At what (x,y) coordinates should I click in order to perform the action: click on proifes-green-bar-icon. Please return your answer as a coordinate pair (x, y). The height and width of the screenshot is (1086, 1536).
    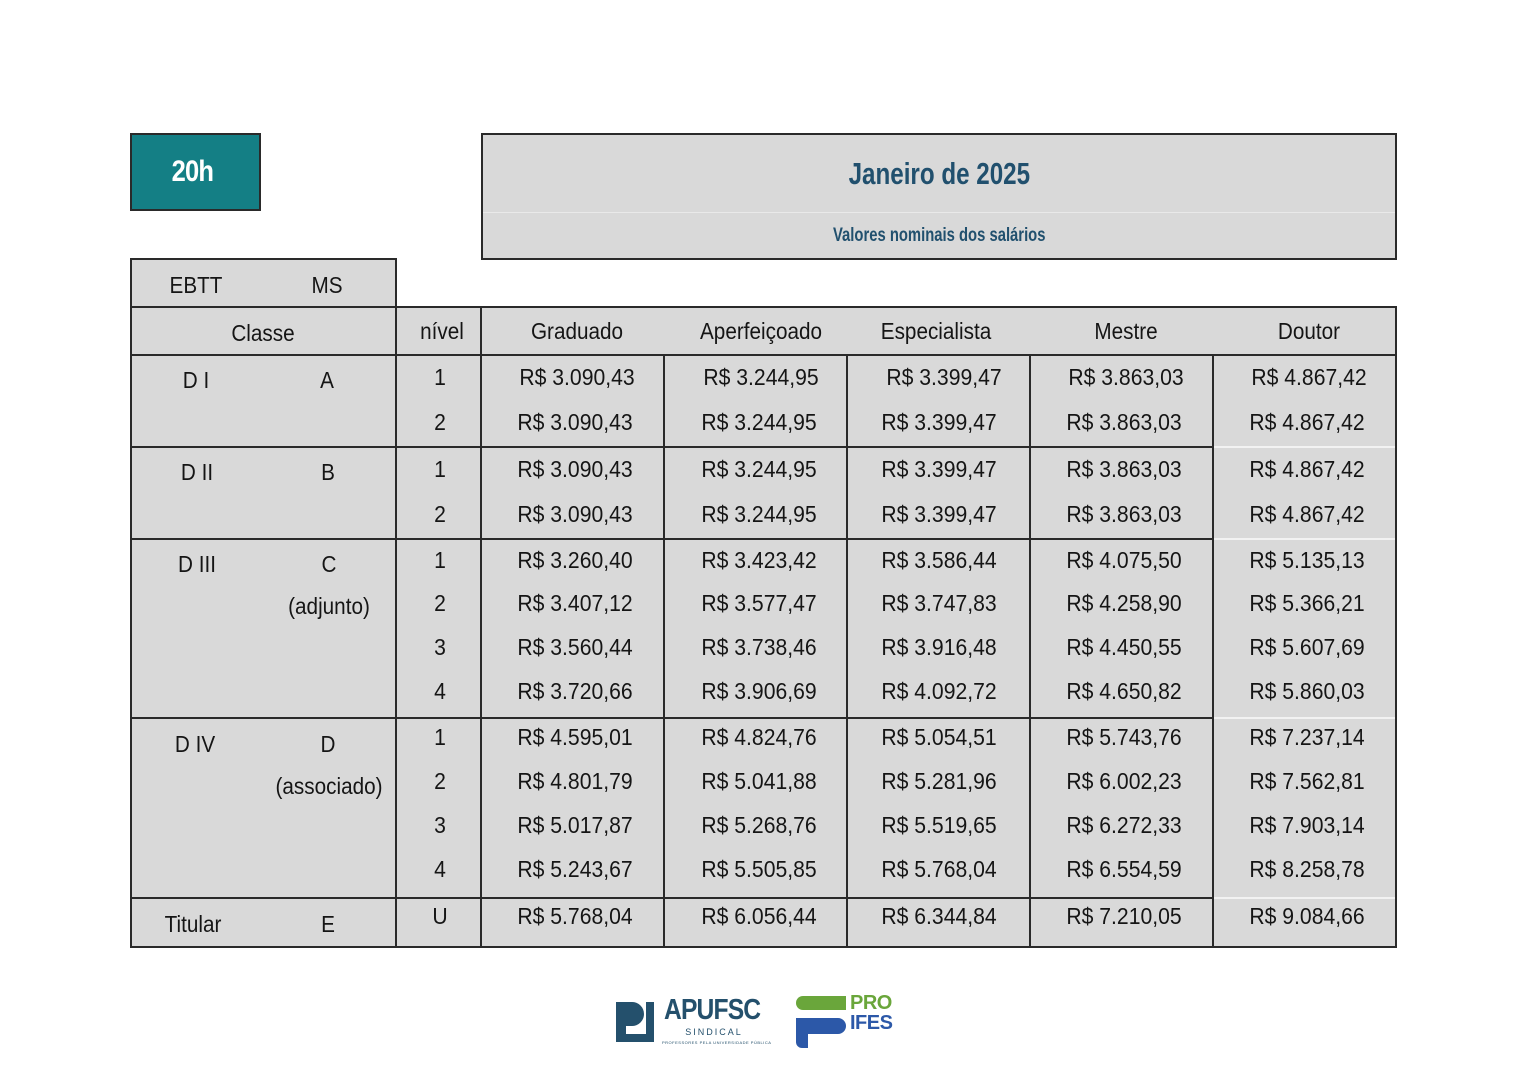
    Looking at the image, I should click on (821, 1003).